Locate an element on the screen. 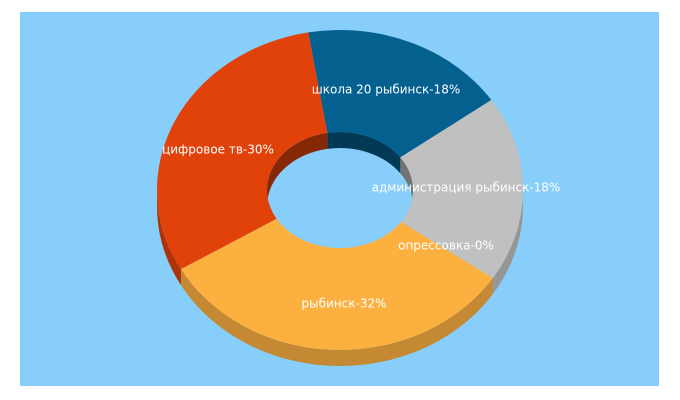 Image resolution: width=680 pixels, height=400 pixels. slice-label-1: администрация рыбинск-18% is located at coordinates (466, 188).